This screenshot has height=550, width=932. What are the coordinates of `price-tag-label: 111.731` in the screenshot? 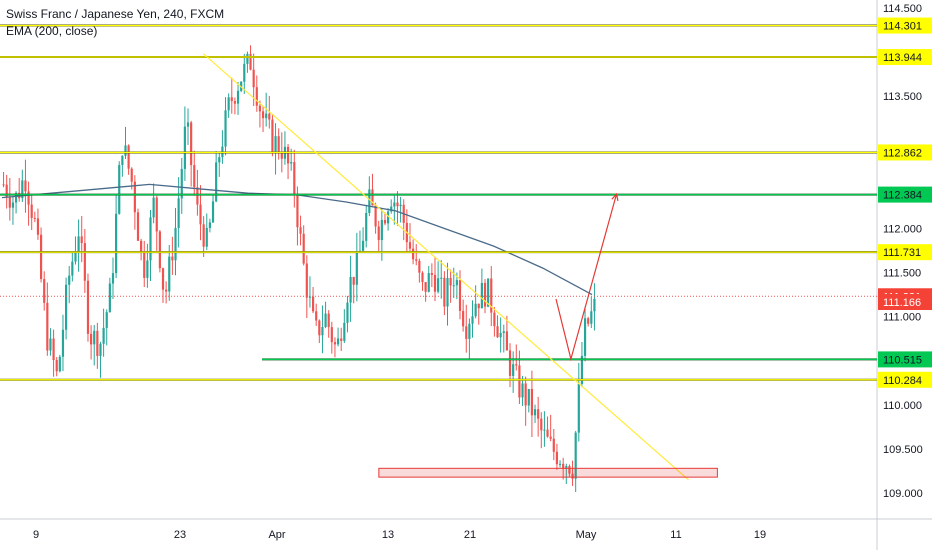 It's located at (902, 253).